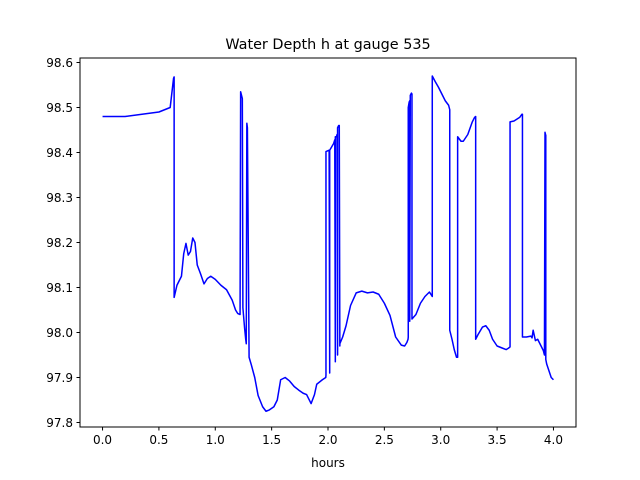 The width and height of the screenshot is (640, 480). I want to click on x-tick-label: 2.0, so click(327, 440).